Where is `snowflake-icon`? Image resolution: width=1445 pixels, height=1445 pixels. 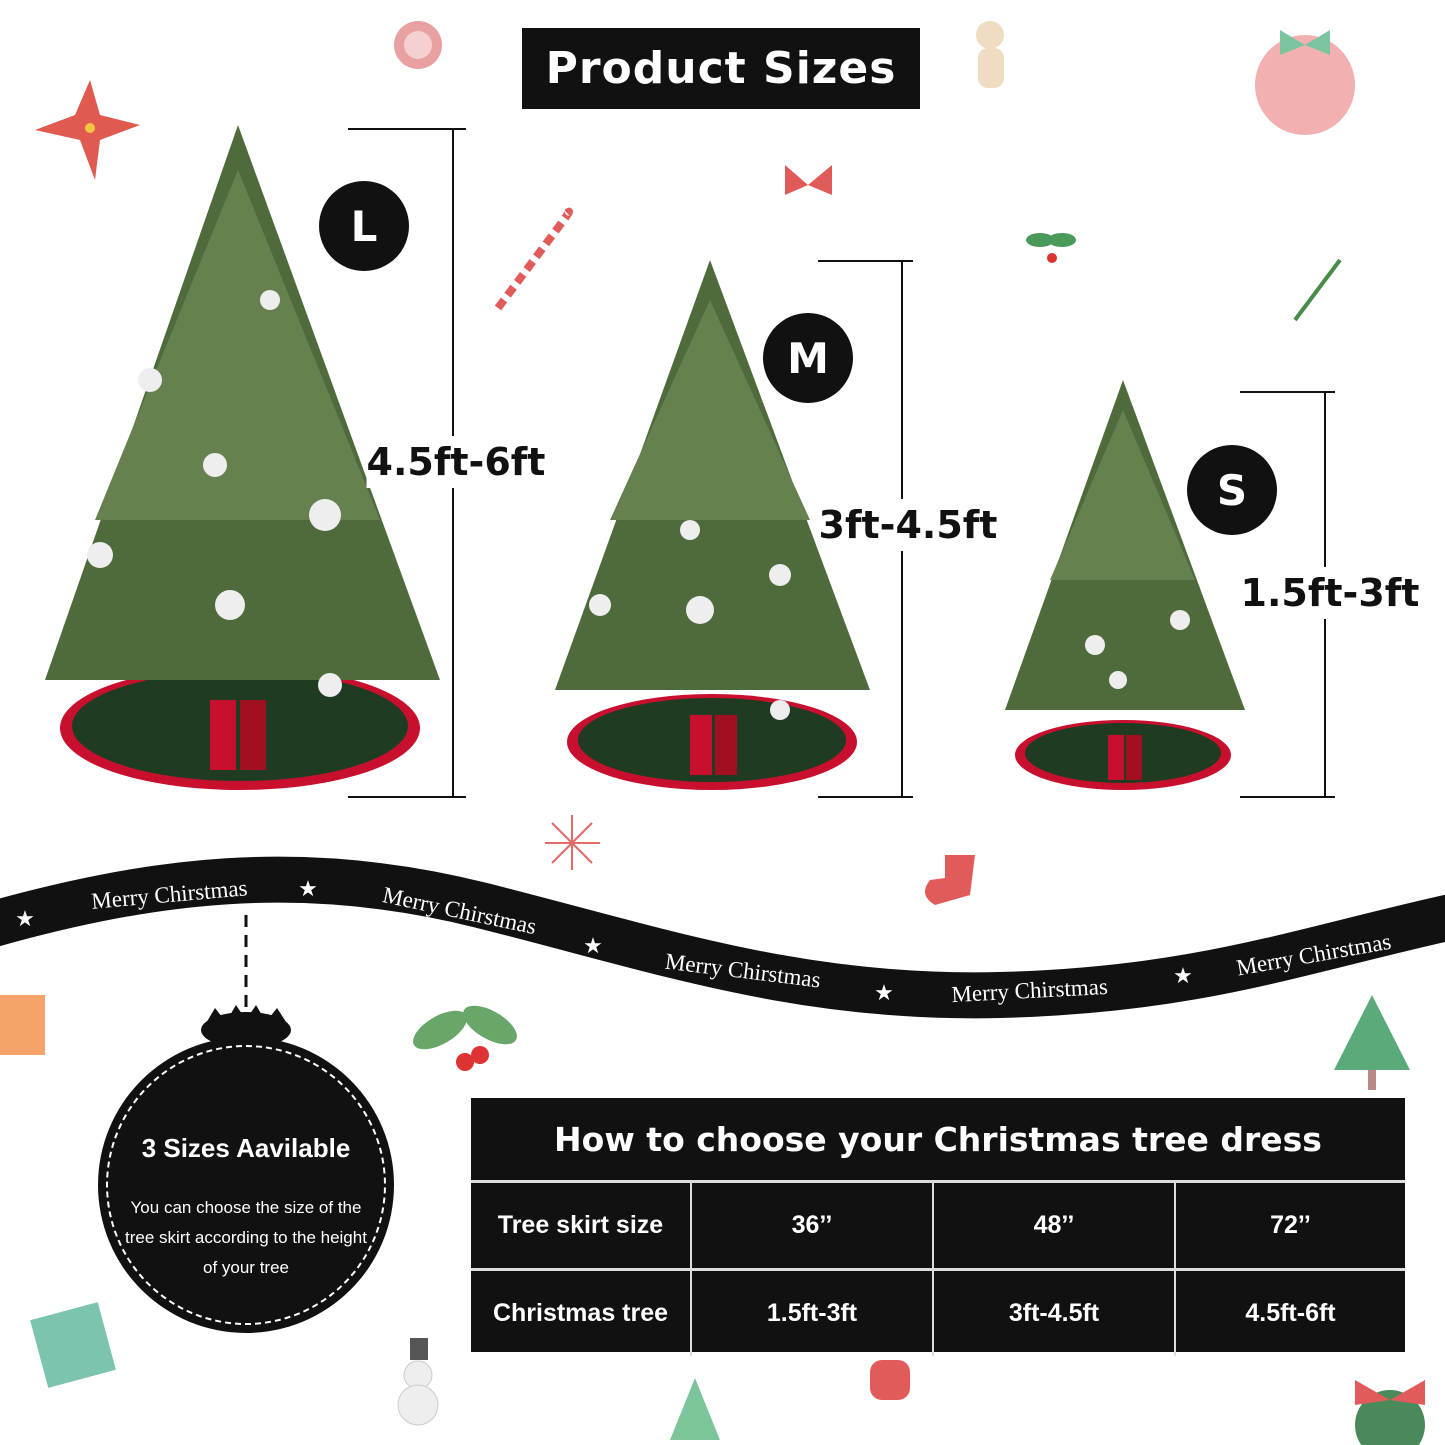 snowflake-icon is located at coordinates (572, 842).